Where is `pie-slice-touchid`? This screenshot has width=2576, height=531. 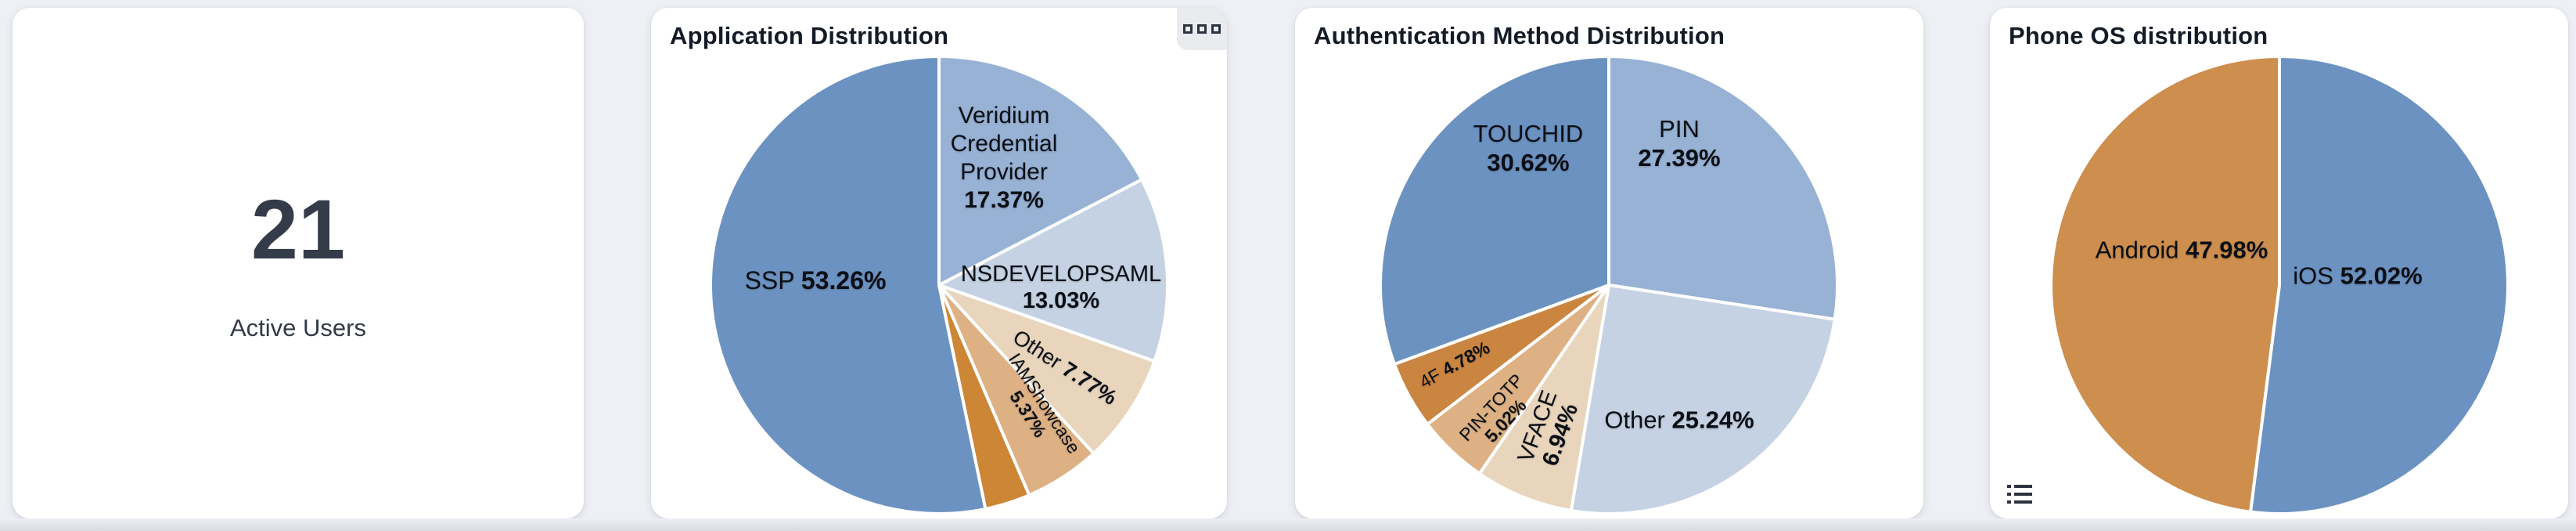
pie-slice-touchid is located at coordinates (1494, 211).